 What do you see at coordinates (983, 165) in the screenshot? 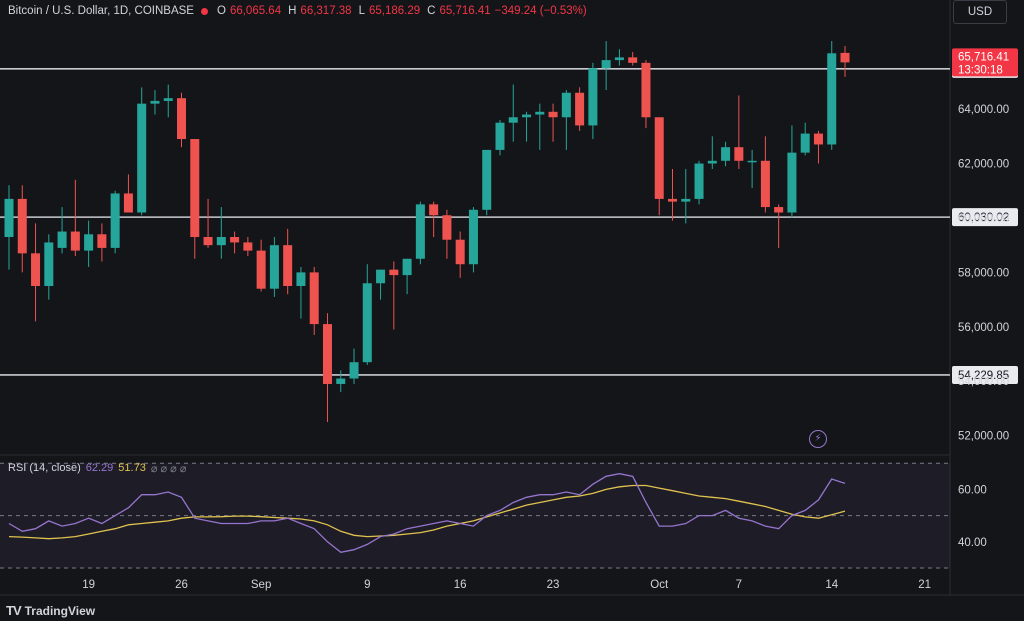
I see `price-tick-label: 62,000.00` at bounding box center [983, 165].